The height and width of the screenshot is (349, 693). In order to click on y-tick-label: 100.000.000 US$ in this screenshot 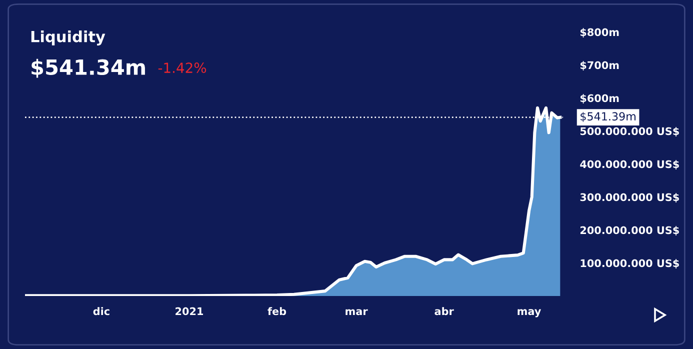, I will do `click(629, 263)`.